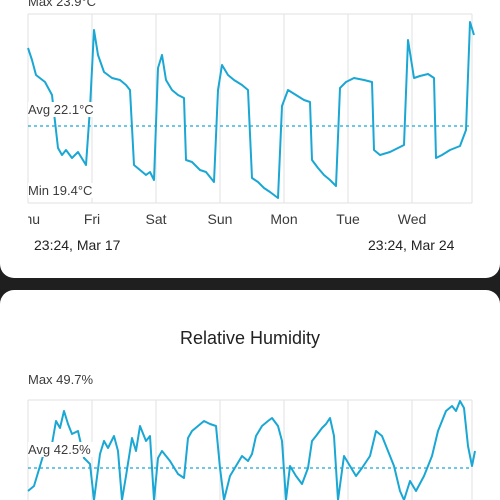  Describe the element at coordinates (412, 219) in the screenshot. I see `day-label-wed: Wed` at that location.